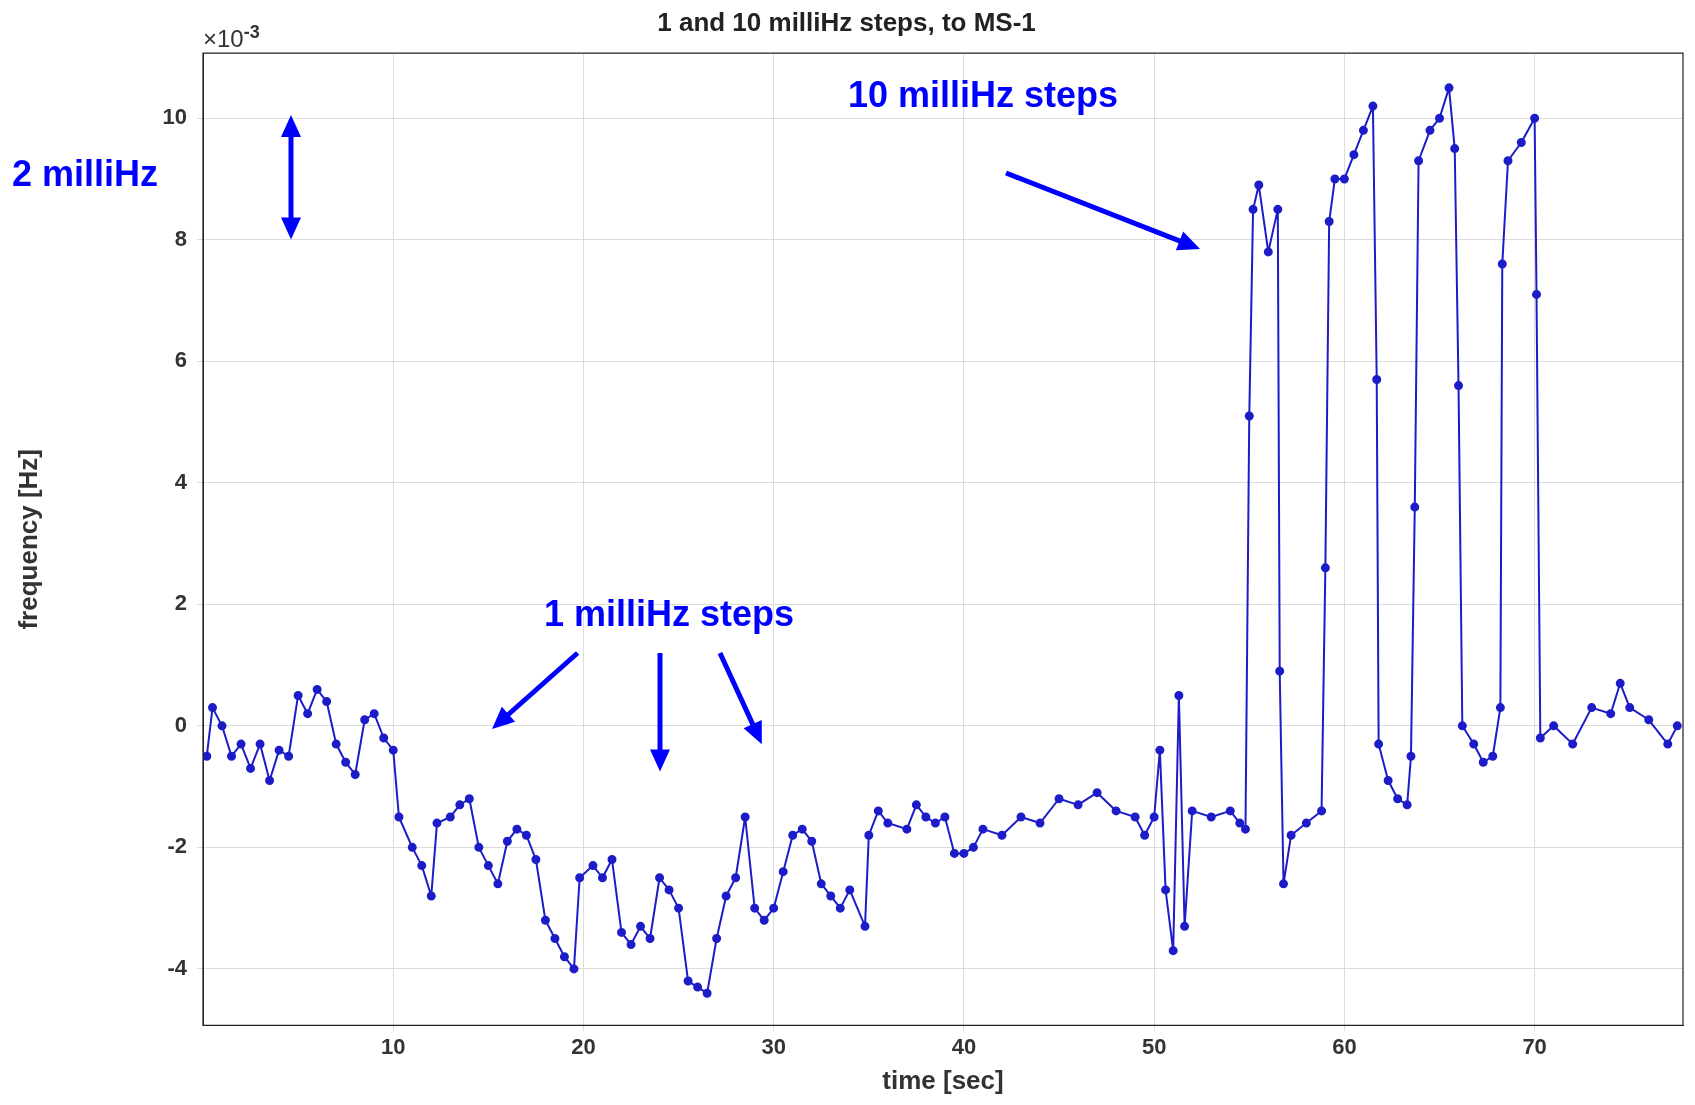 The width and height of the screenshot is (1695, 1105). What do you see at coordinates (846, 21) in the screenshot?
I see `chart-title: 1 and 10 milliHz steps, to MS-1` at bounding box center [846, 21].